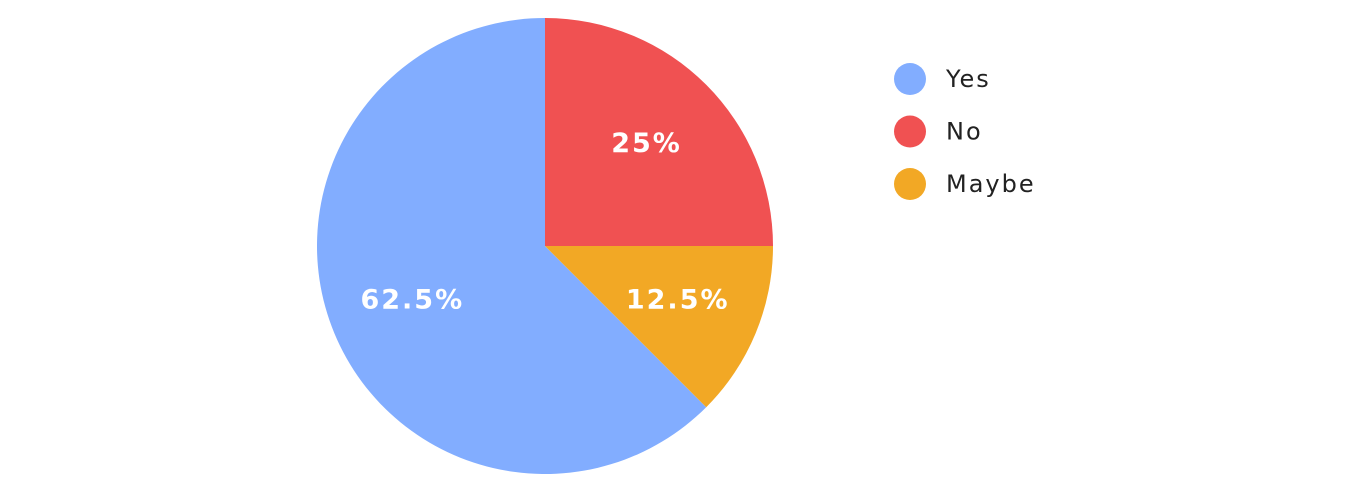  What do you see at coordinates (646, 143) in the screenshot?
I see `value-label: 25%` at bounding box center [646, 143].